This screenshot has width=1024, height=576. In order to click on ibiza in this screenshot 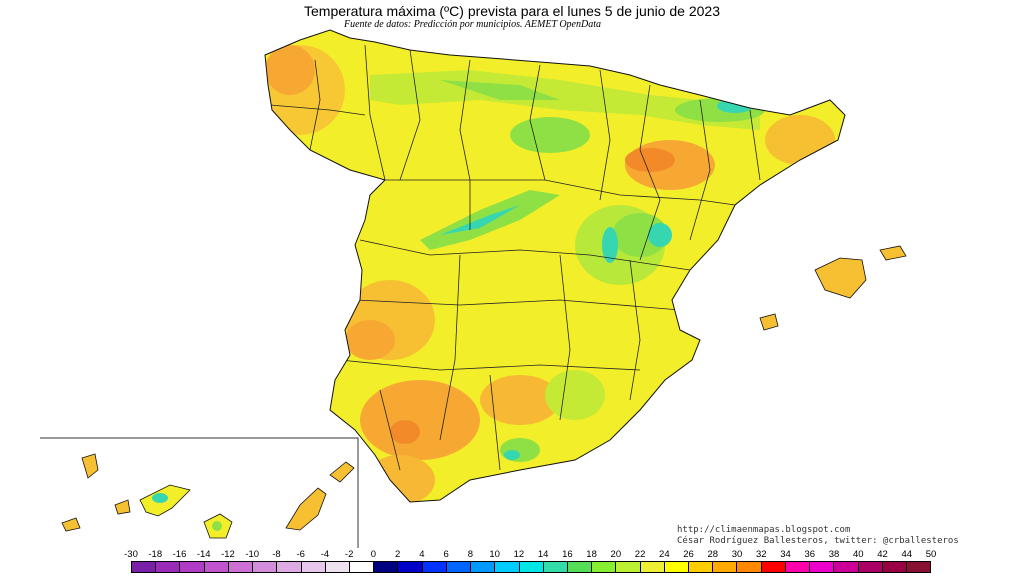, I will do `click(769, 322)`.